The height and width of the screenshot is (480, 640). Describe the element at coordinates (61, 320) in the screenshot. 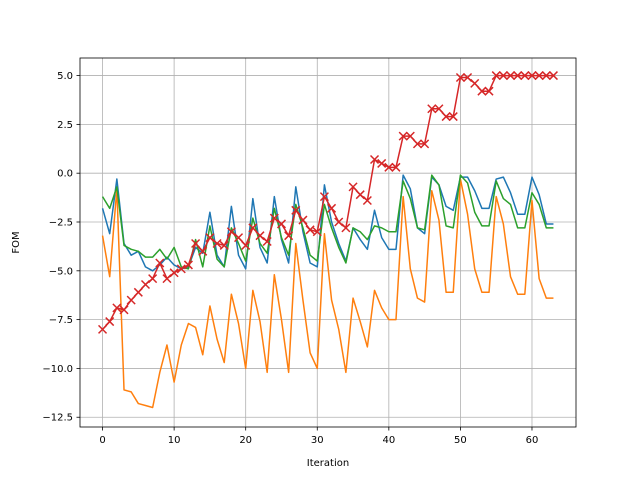

I see `y-tick-label: −7.5` at that location.